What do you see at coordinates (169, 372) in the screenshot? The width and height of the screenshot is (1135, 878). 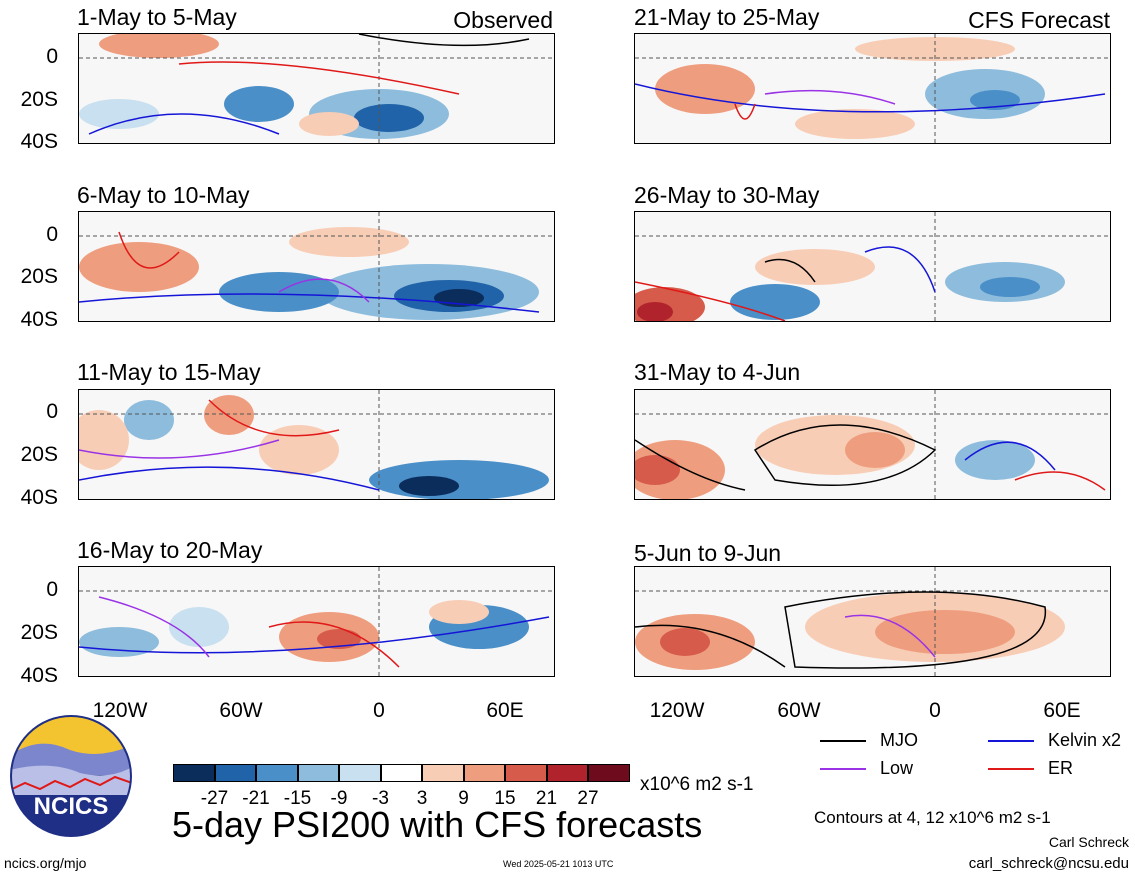 I see `panel-title: 11-May to 15-May` at bounding box center [169, 372].